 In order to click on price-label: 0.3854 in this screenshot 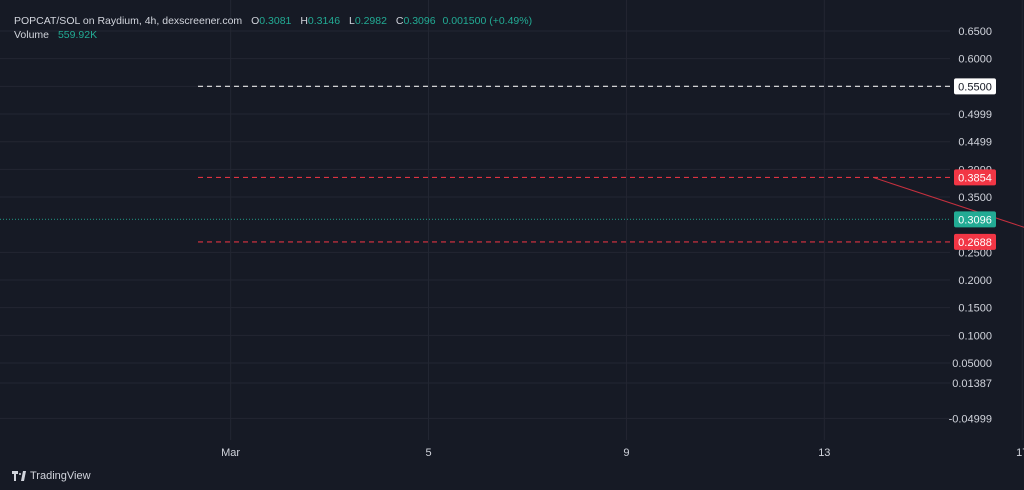, I will do `click(975, 178)`.